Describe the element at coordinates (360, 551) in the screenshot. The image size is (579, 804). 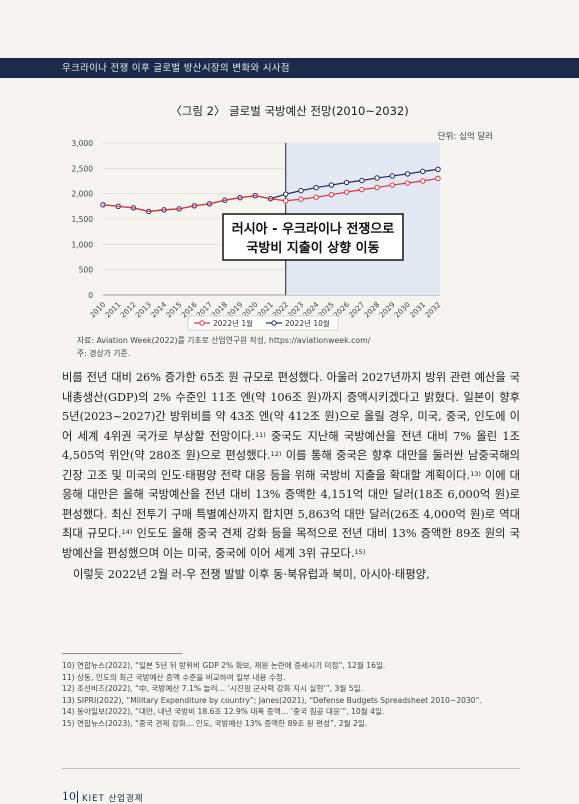
I see `footnote-ref-15: 15)` at that location.